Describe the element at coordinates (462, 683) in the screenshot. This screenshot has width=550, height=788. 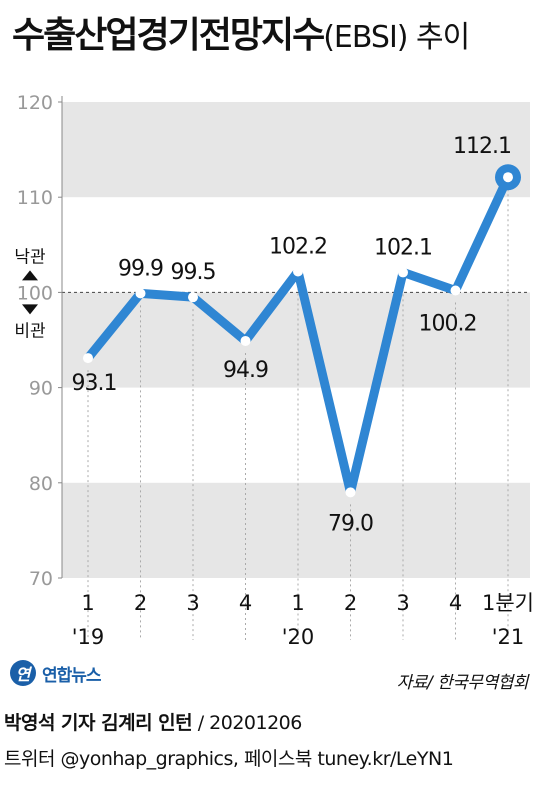
I see `data-source: 자료/ 한국무역협회` at that location.